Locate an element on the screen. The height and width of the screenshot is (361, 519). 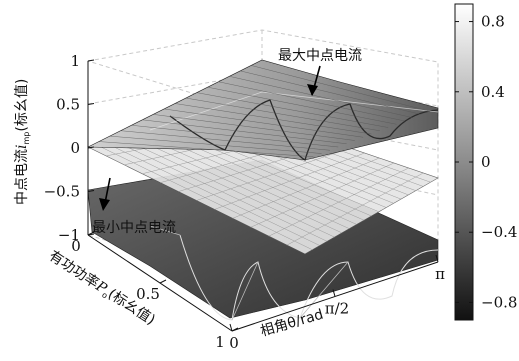
z-axis-ticks: 1 0.5 0 −0.5 −1 is located at coordinates (69, 148).